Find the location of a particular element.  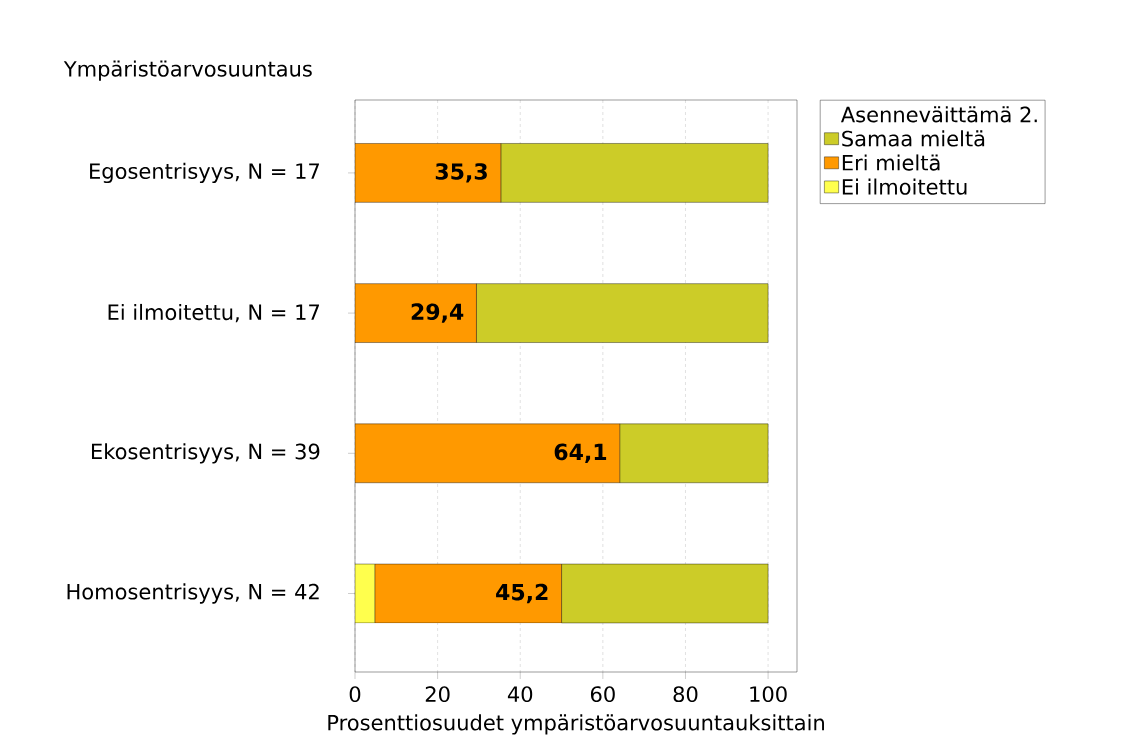

legend-label: Eri mieltä is located at coordinates (891, 162).